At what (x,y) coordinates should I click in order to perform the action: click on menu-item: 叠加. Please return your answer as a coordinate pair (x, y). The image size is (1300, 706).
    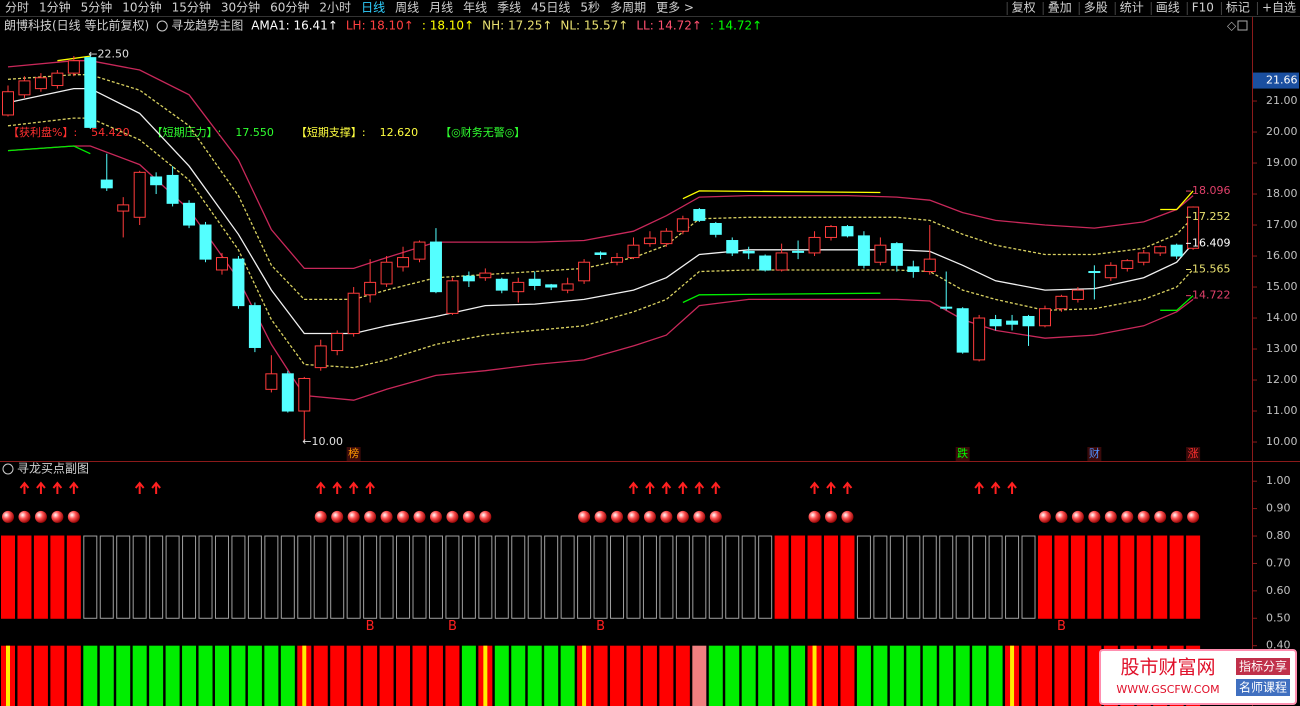
    Looking at the image, I should click on (1060, 8).